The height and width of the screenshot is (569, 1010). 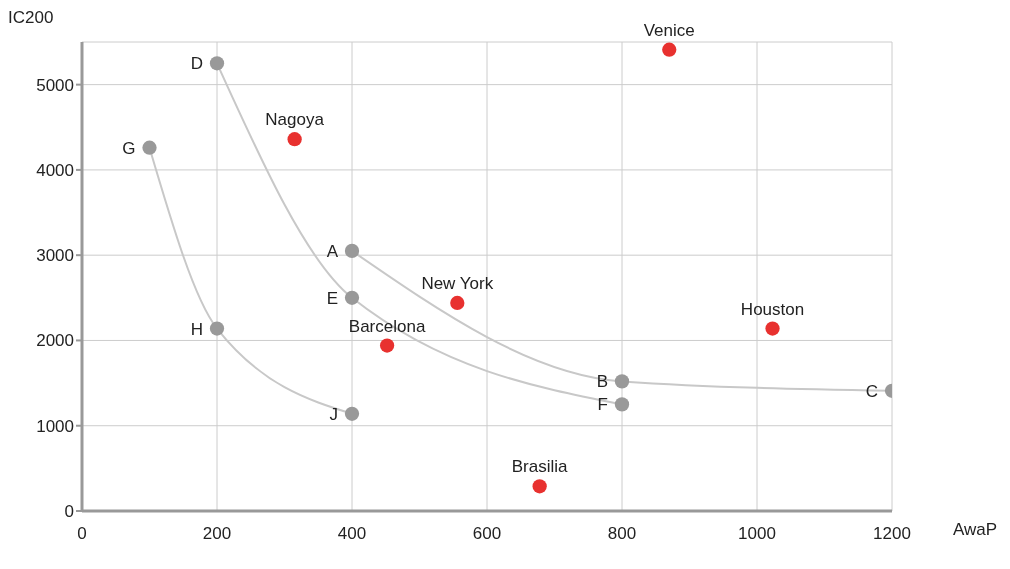 What do you see at coordinates (622, 534) in the screenshot?
I see `x-tick-label: 800` at bounding box center [622, 534].